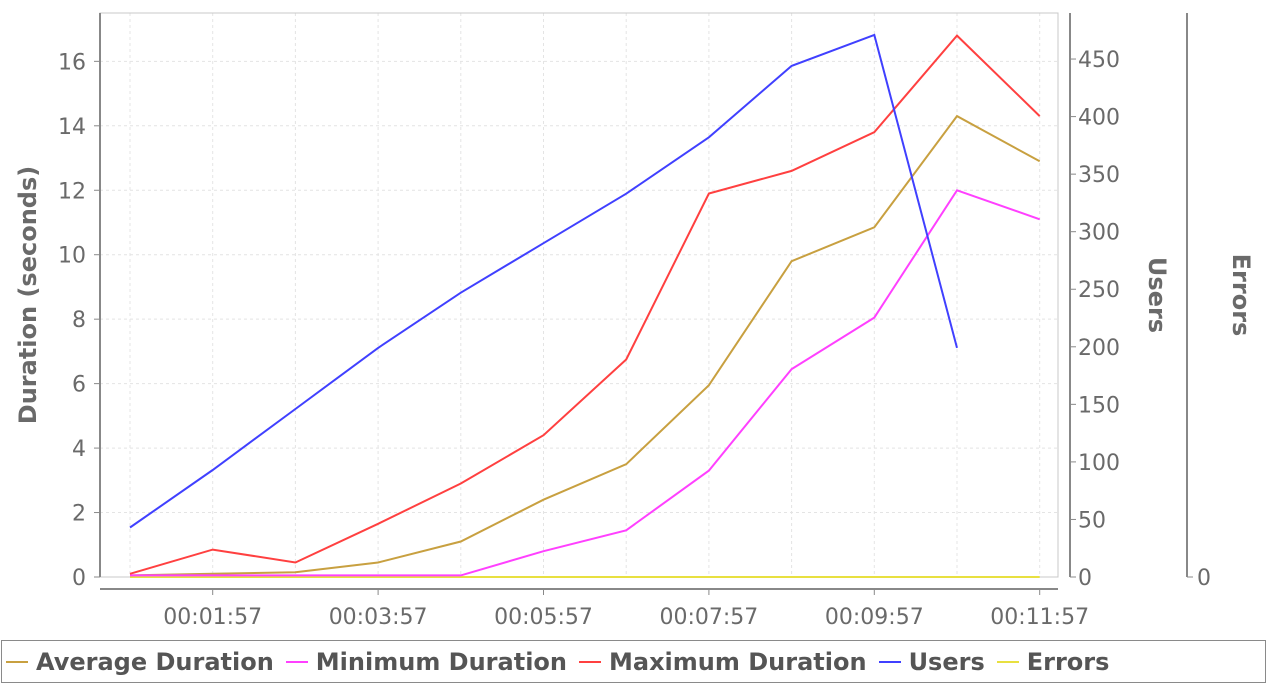 This screenshot has height=685, width=1269. Describe the element at coordinates (543, 617) in the screenshot. I see `x-tick-label: 00:05:57` at that location.